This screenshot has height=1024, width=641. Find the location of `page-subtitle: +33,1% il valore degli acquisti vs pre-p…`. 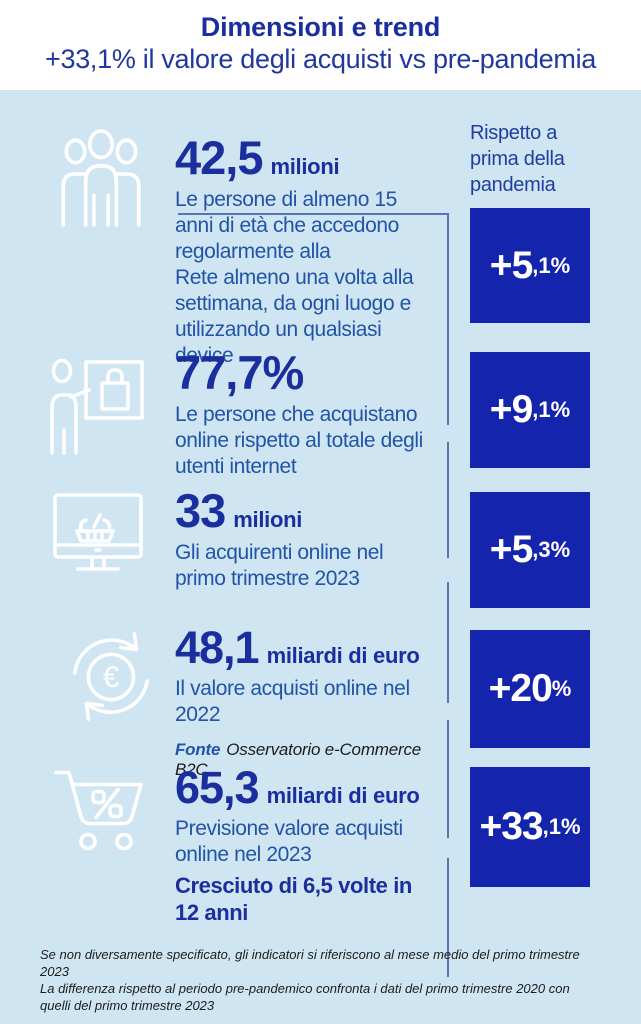

page-subtitle: +33,1% il valore degli acquisti vs pre-p… is located at coordinates (320, 59).